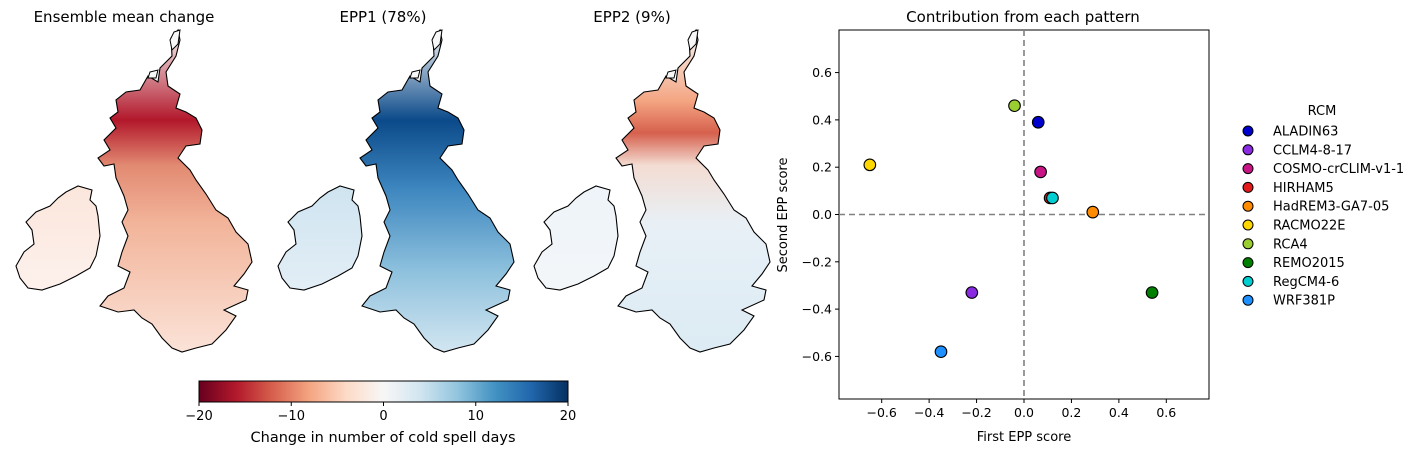 Image resolution: width=1427 pixels, height=454 pixels. What do you see at coordinates (1014, 106) in the screenshot?
I see `point-rca4` at bounding box center [1014, 106].